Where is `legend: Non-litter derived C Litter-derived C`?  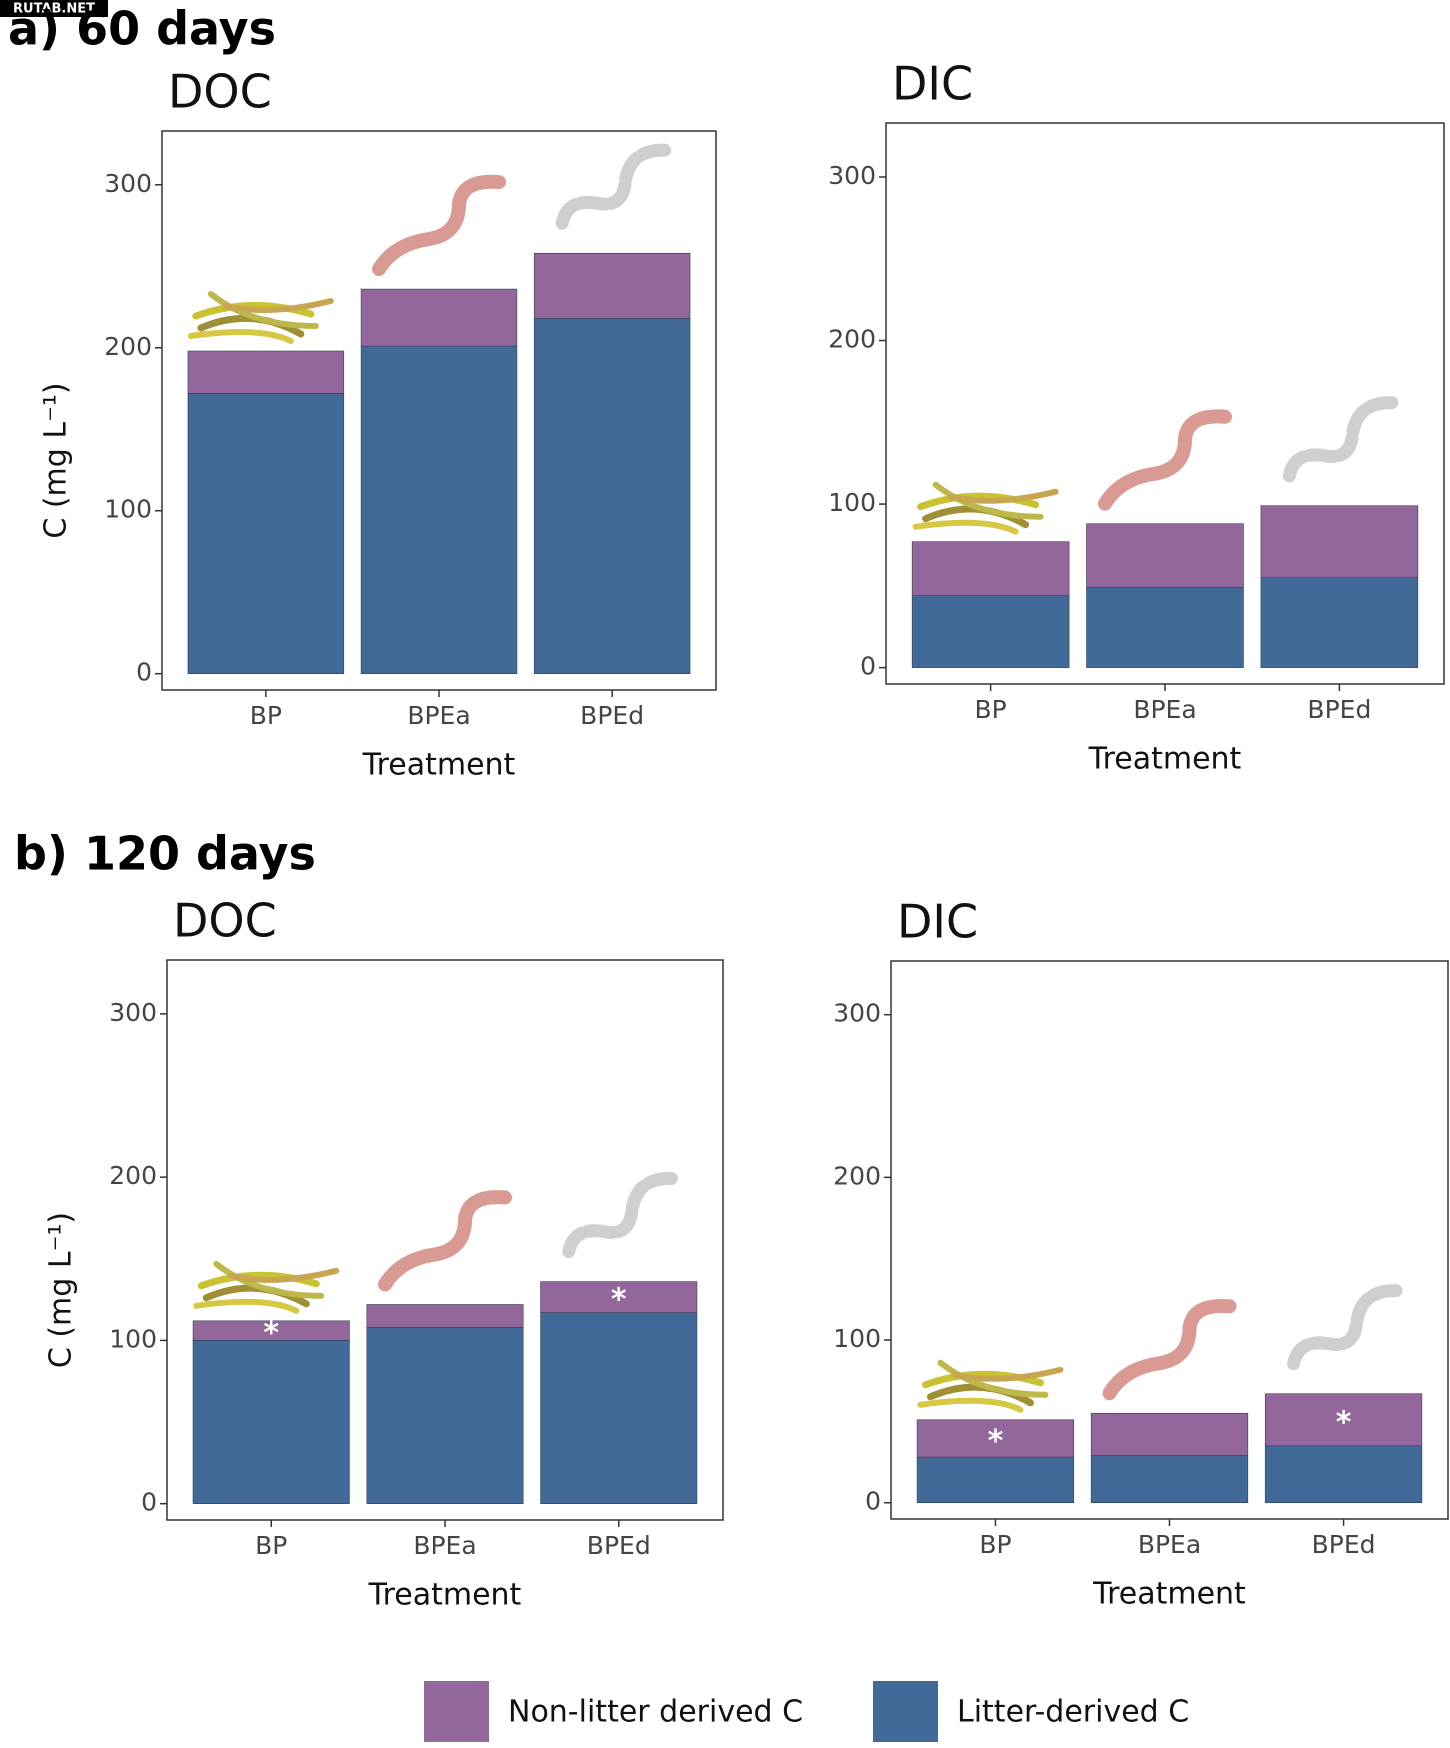
legend: Non-litter derived C Litter-derived C is located at coordinates (806, 1711).